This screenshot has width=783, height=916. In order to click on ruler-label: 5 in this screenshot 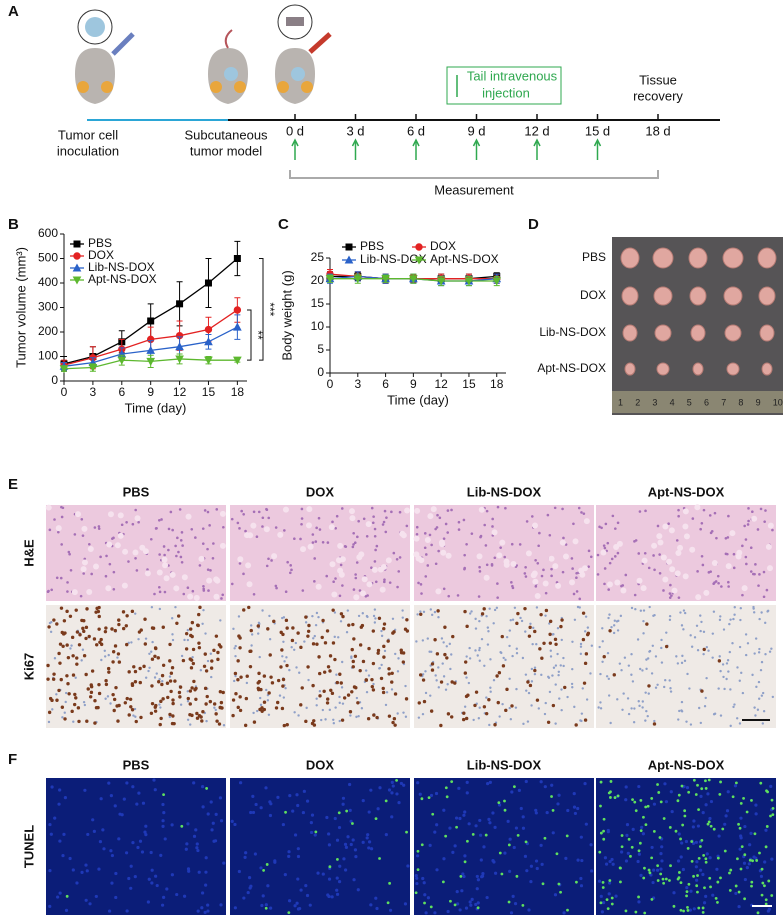, I will do `click(689, 402)`.